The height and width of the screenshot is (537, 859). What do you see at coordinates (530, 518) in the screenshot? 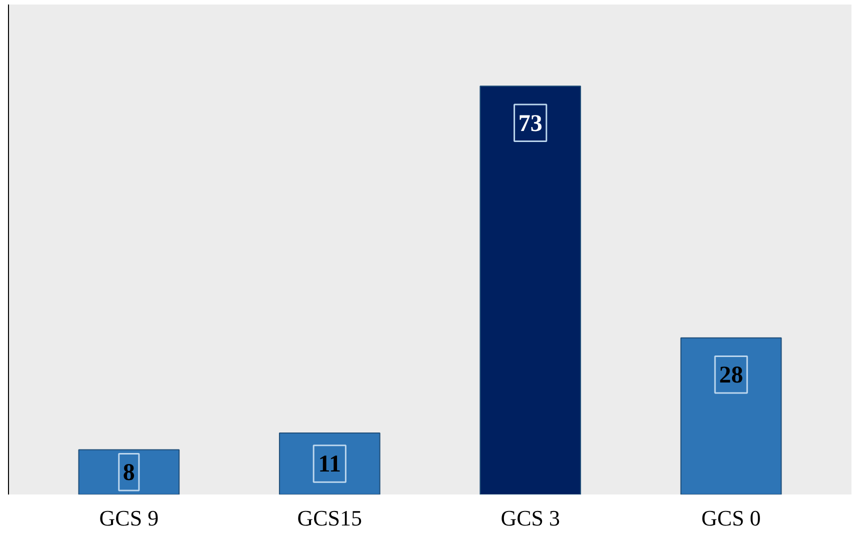
I see `x-tick-label: GCS 3` at bounding box center [530, 518].